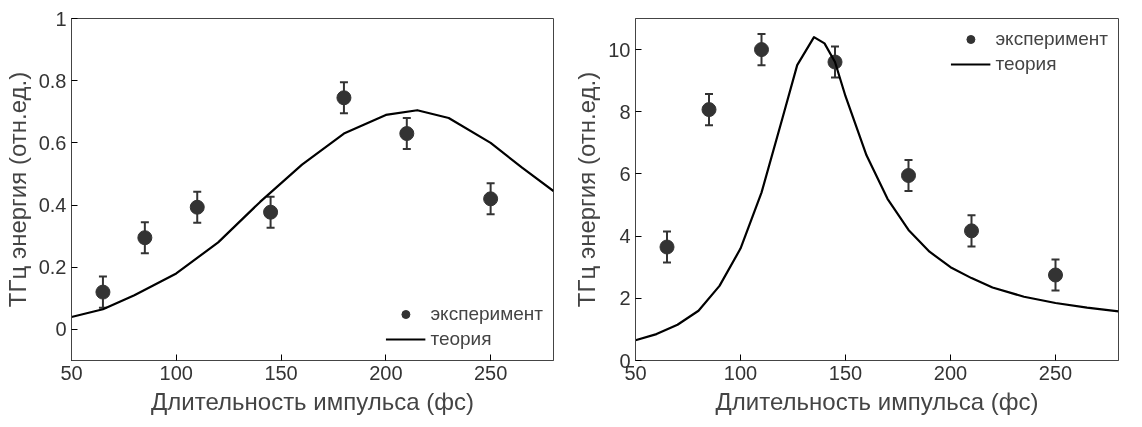  Describe the element at coordinates (52, 142) in the screenshot. I see `y-tick-label: 0.6` at that location.